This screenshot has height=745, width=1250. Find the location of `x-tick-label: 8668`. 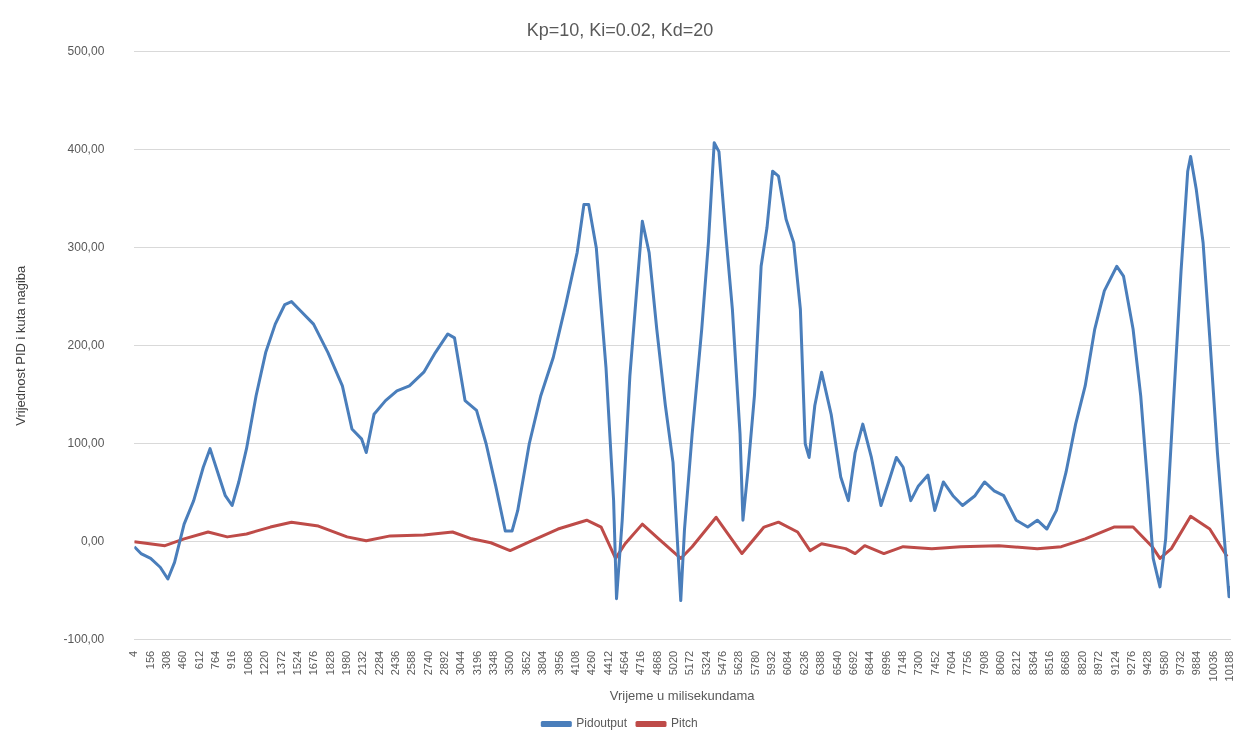

x-tick-label: 8668 is located at coordinates (1065, 663).